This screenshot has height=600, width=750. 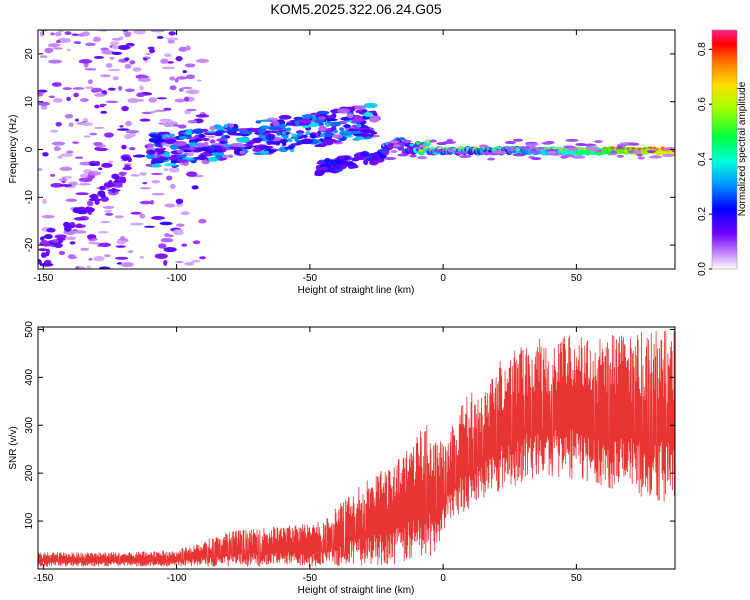 I want to click on snr-line-segment, so click(x=245, y=545).